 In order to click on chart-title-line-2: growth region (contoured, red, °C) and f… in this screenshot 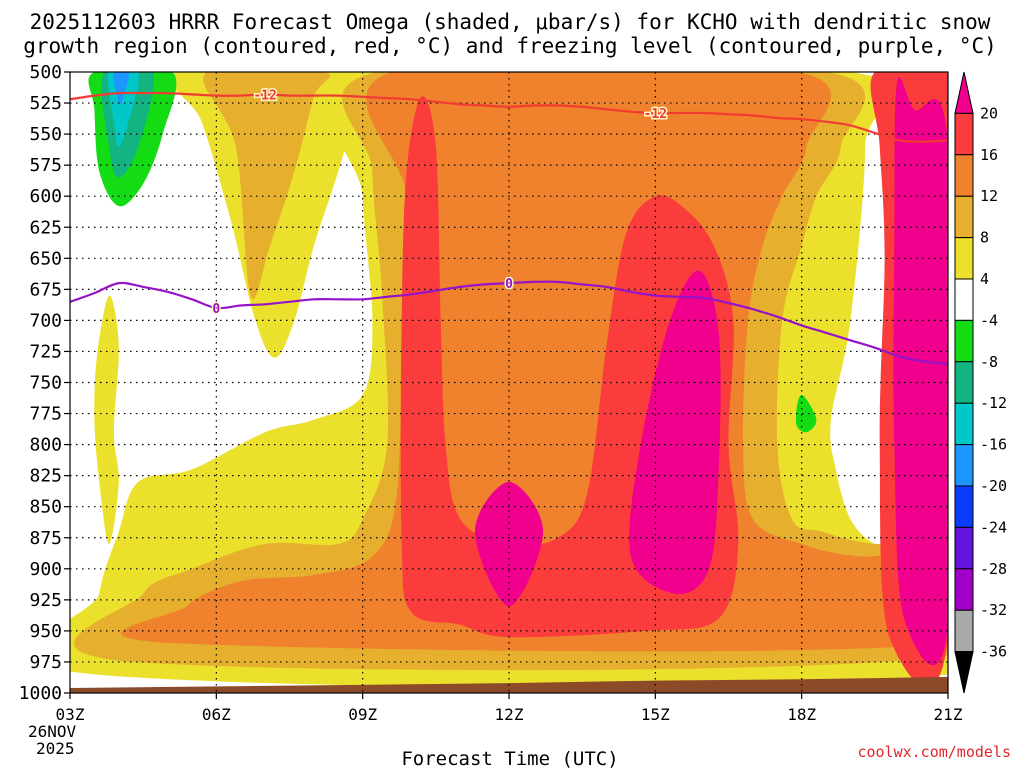, I will do `click(510, 46)`.